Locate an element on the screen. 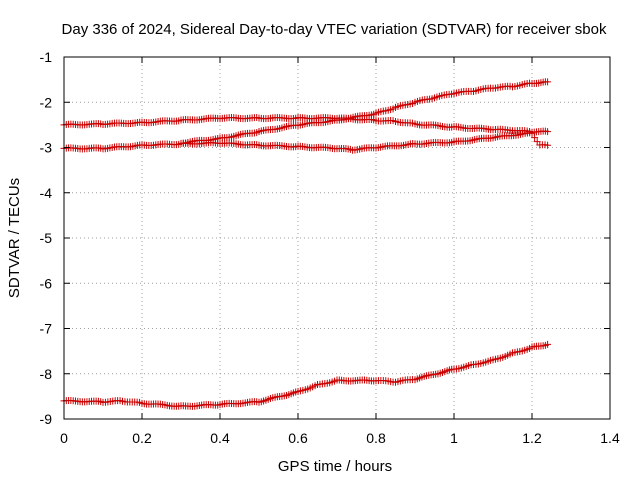  x-tick-label: 1.2 is located at coordinates (532, 438).